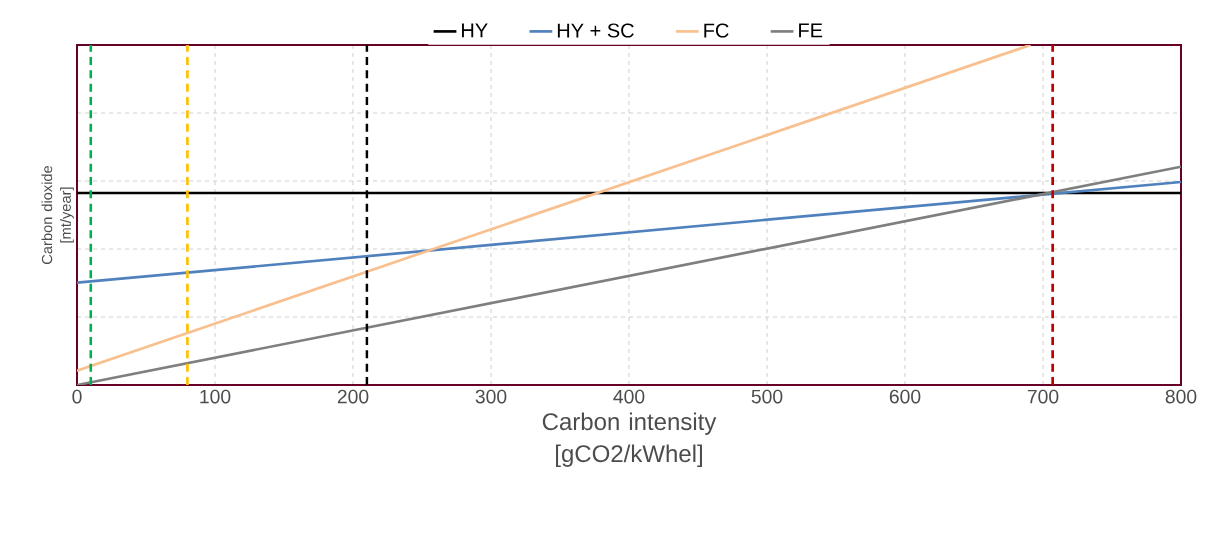  Describe the element at coordinates (1181, 396) in the screenshot. I see `x-tick-label: 800` at that location.